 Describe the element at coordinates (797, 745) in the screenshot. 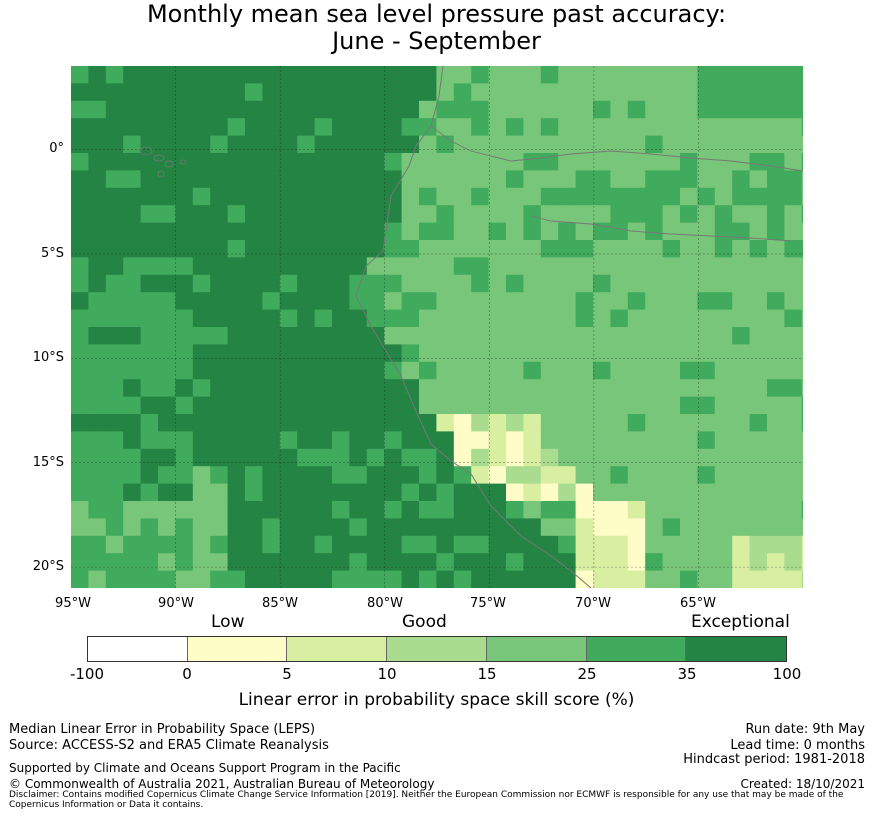

I see `footer-lead-time: Lead time: 0 months` at that location.